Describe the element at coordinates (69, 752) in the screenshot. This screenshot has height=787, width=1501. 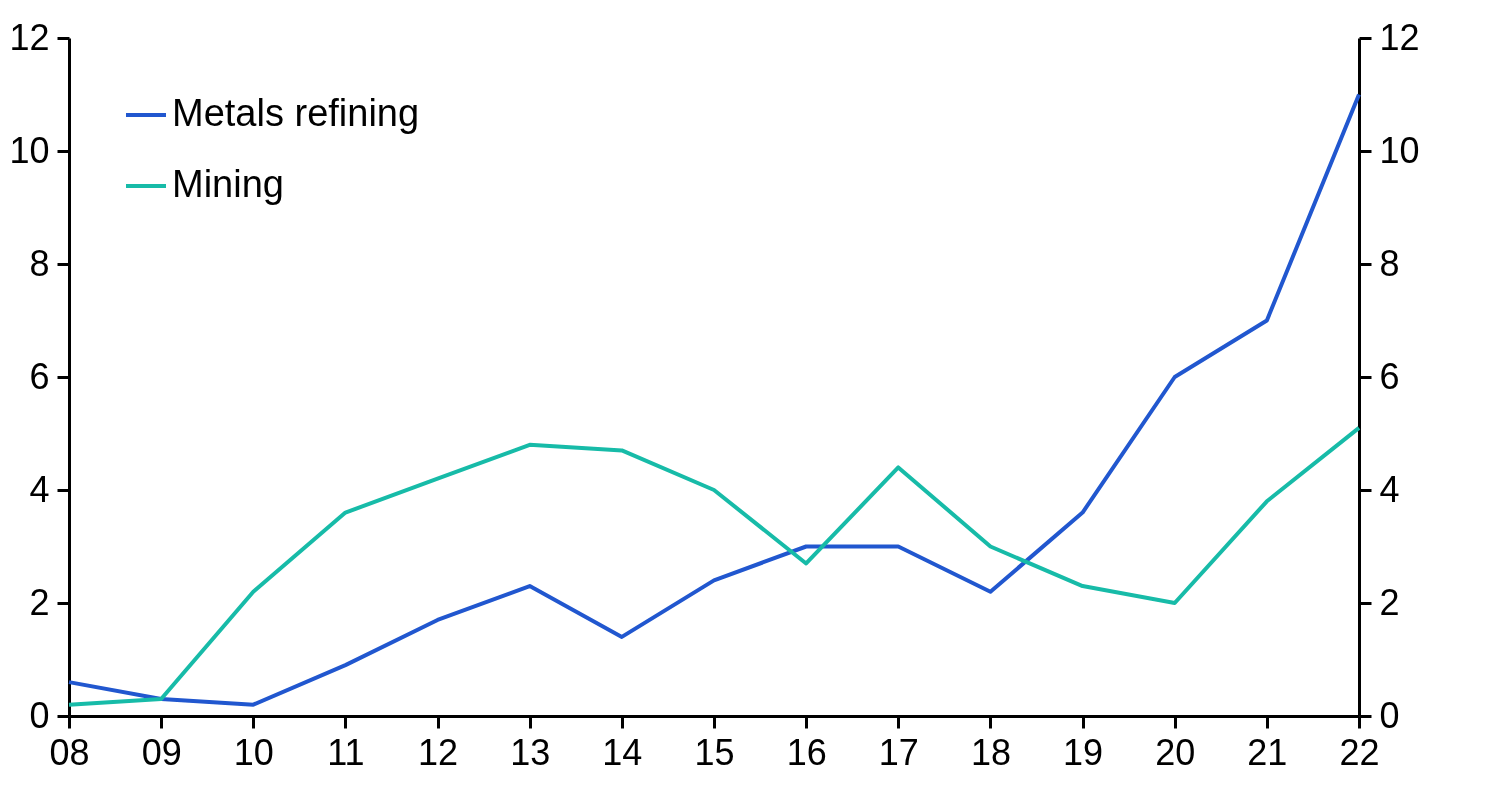
I see `x-tick-label: 08` at that location.